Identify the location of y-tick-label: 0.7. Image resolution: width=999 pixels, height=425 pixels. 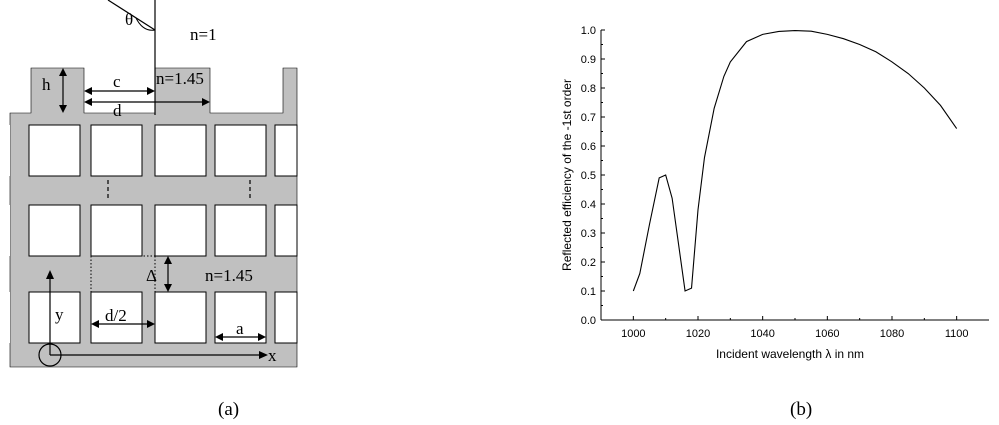
(588, 118).